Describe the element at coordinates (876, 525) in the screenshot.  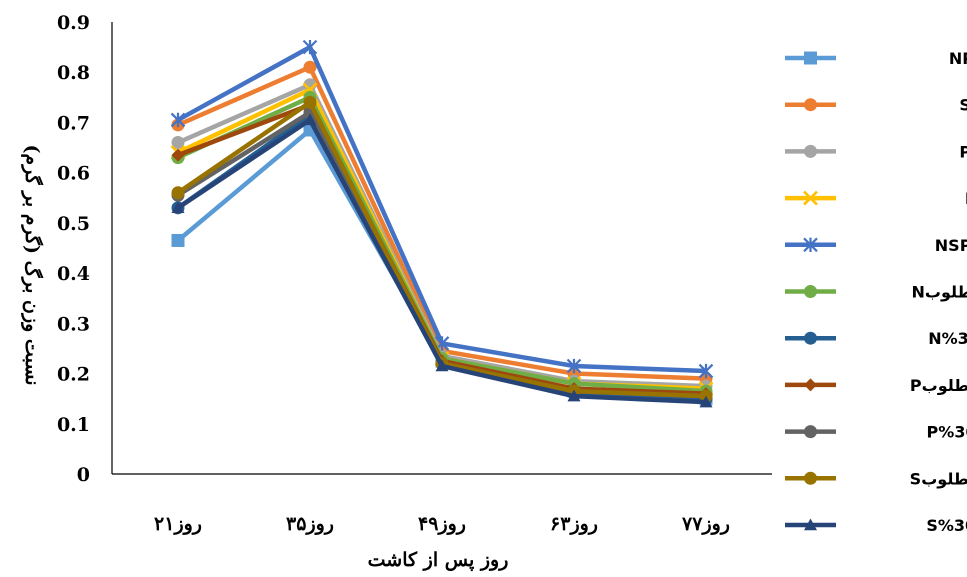
I see `legend-item: کمتر30%S` at that location.